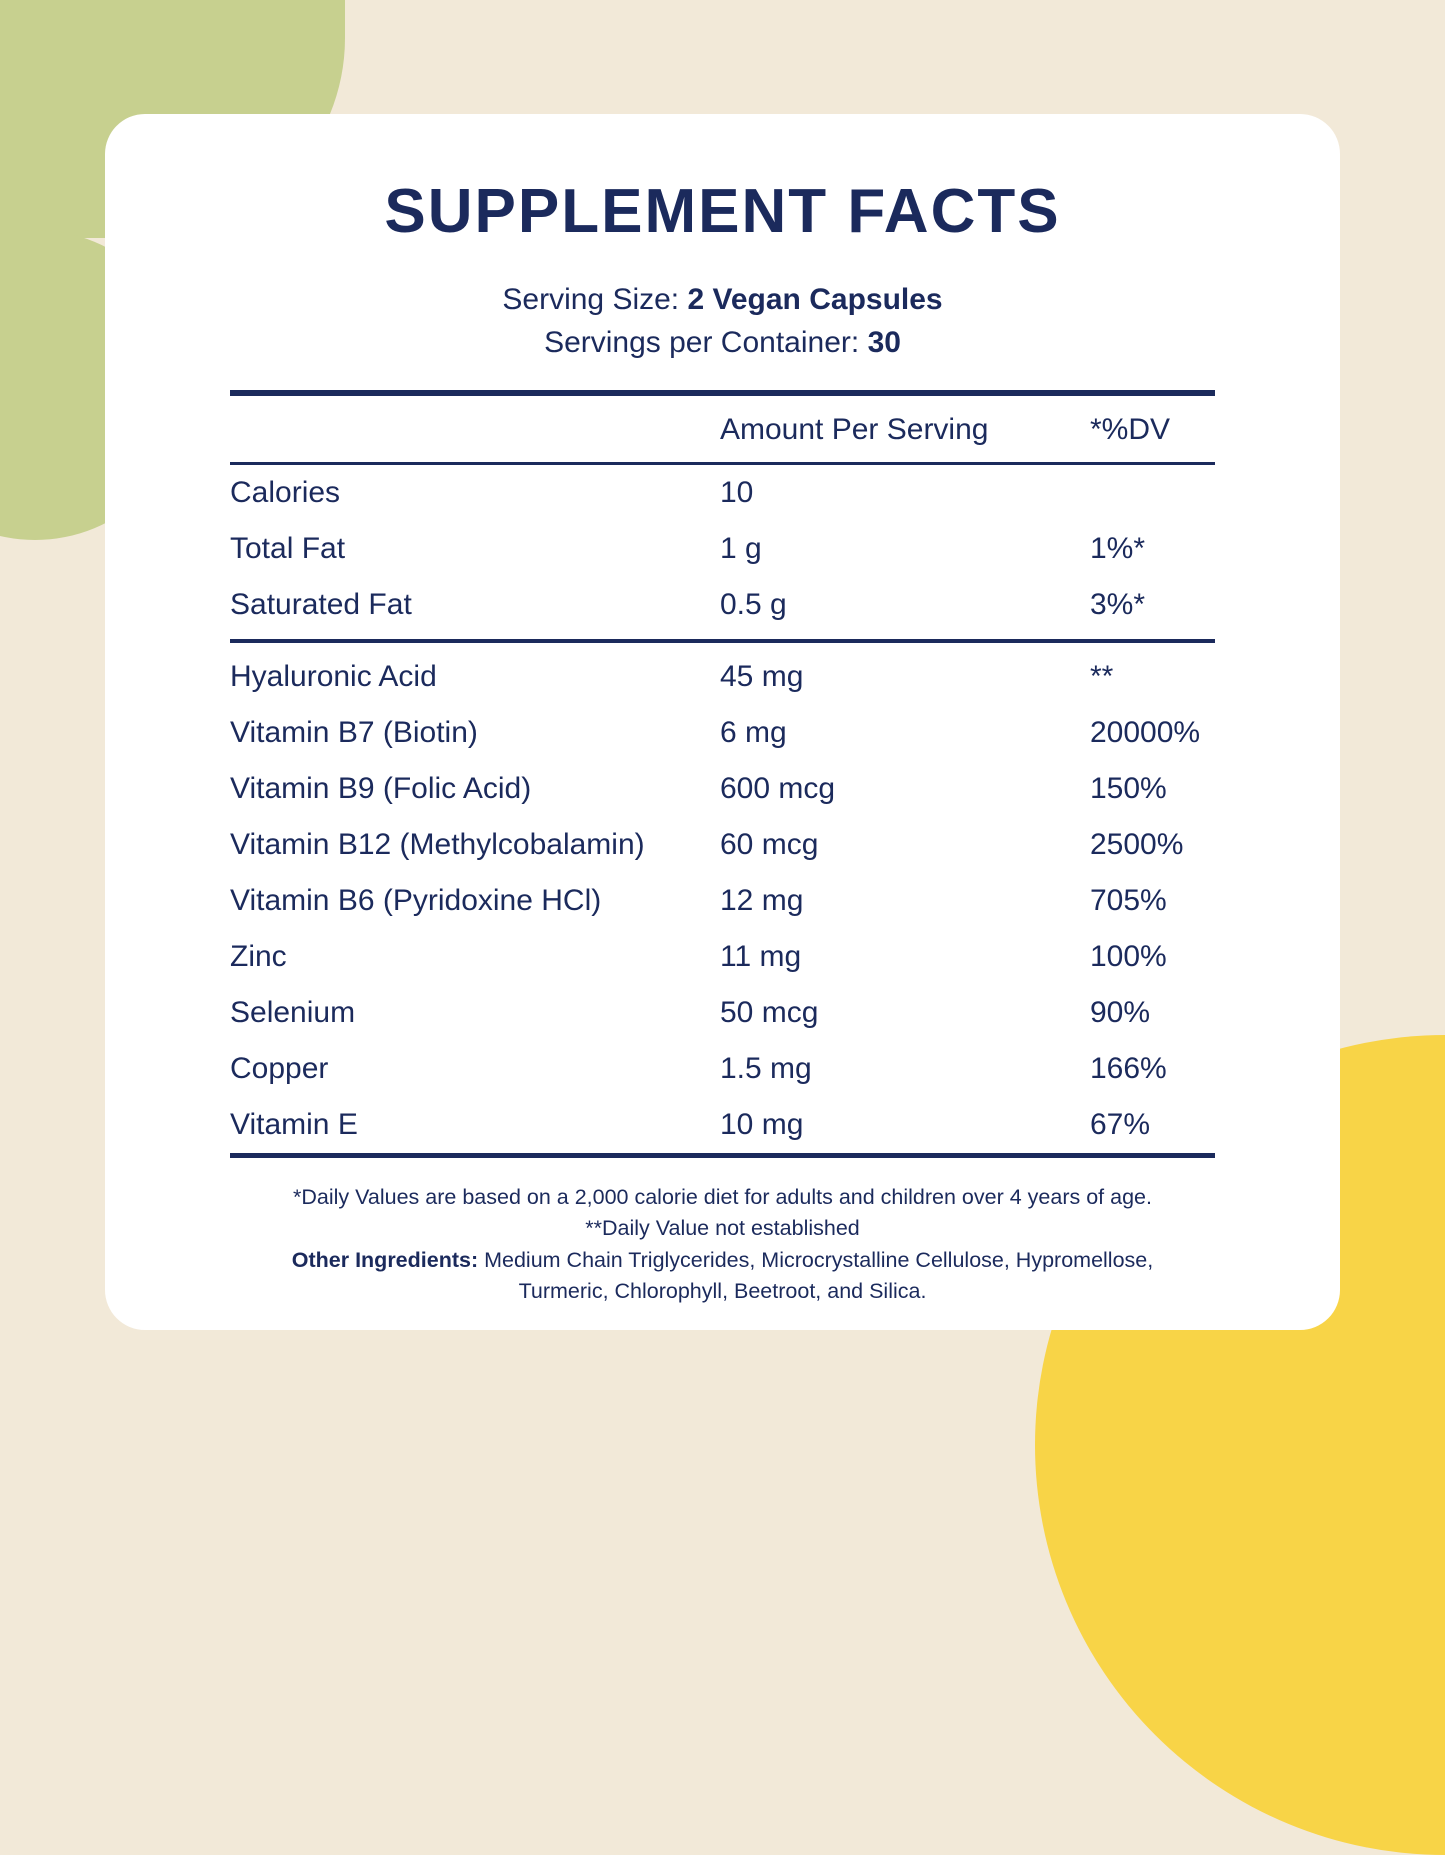  What do you see at coordinates (1118, 605) in the screenshot?
I see `row-dv: 3%*` at bounding box center [1118, 605].